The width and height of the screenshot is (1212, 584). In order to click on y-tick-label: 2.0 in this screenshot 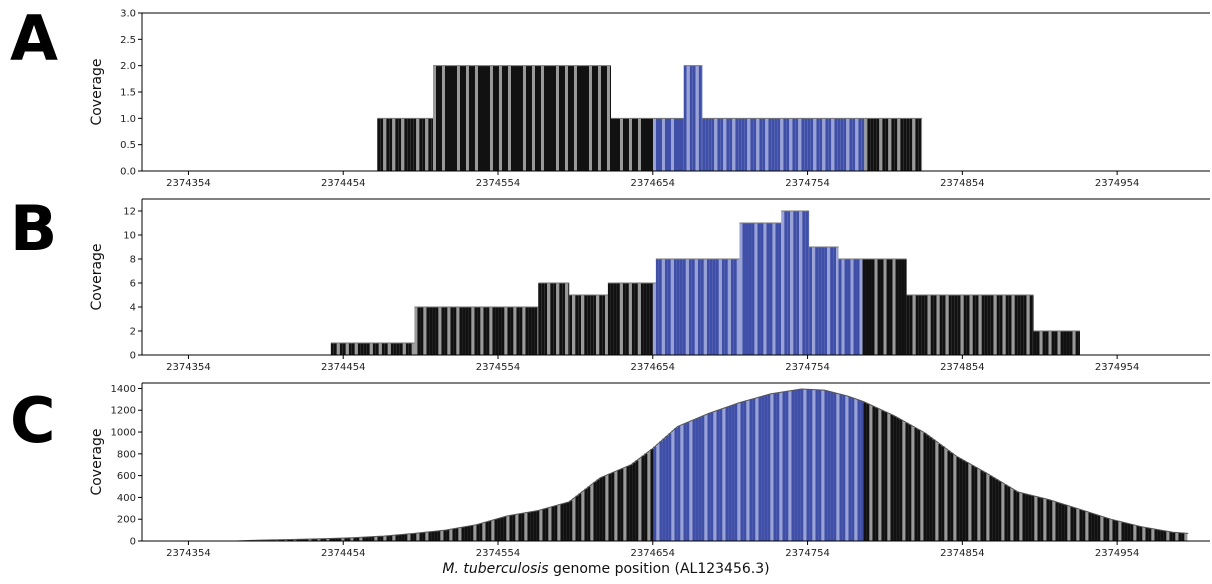, I will do `click(128, 66)`.